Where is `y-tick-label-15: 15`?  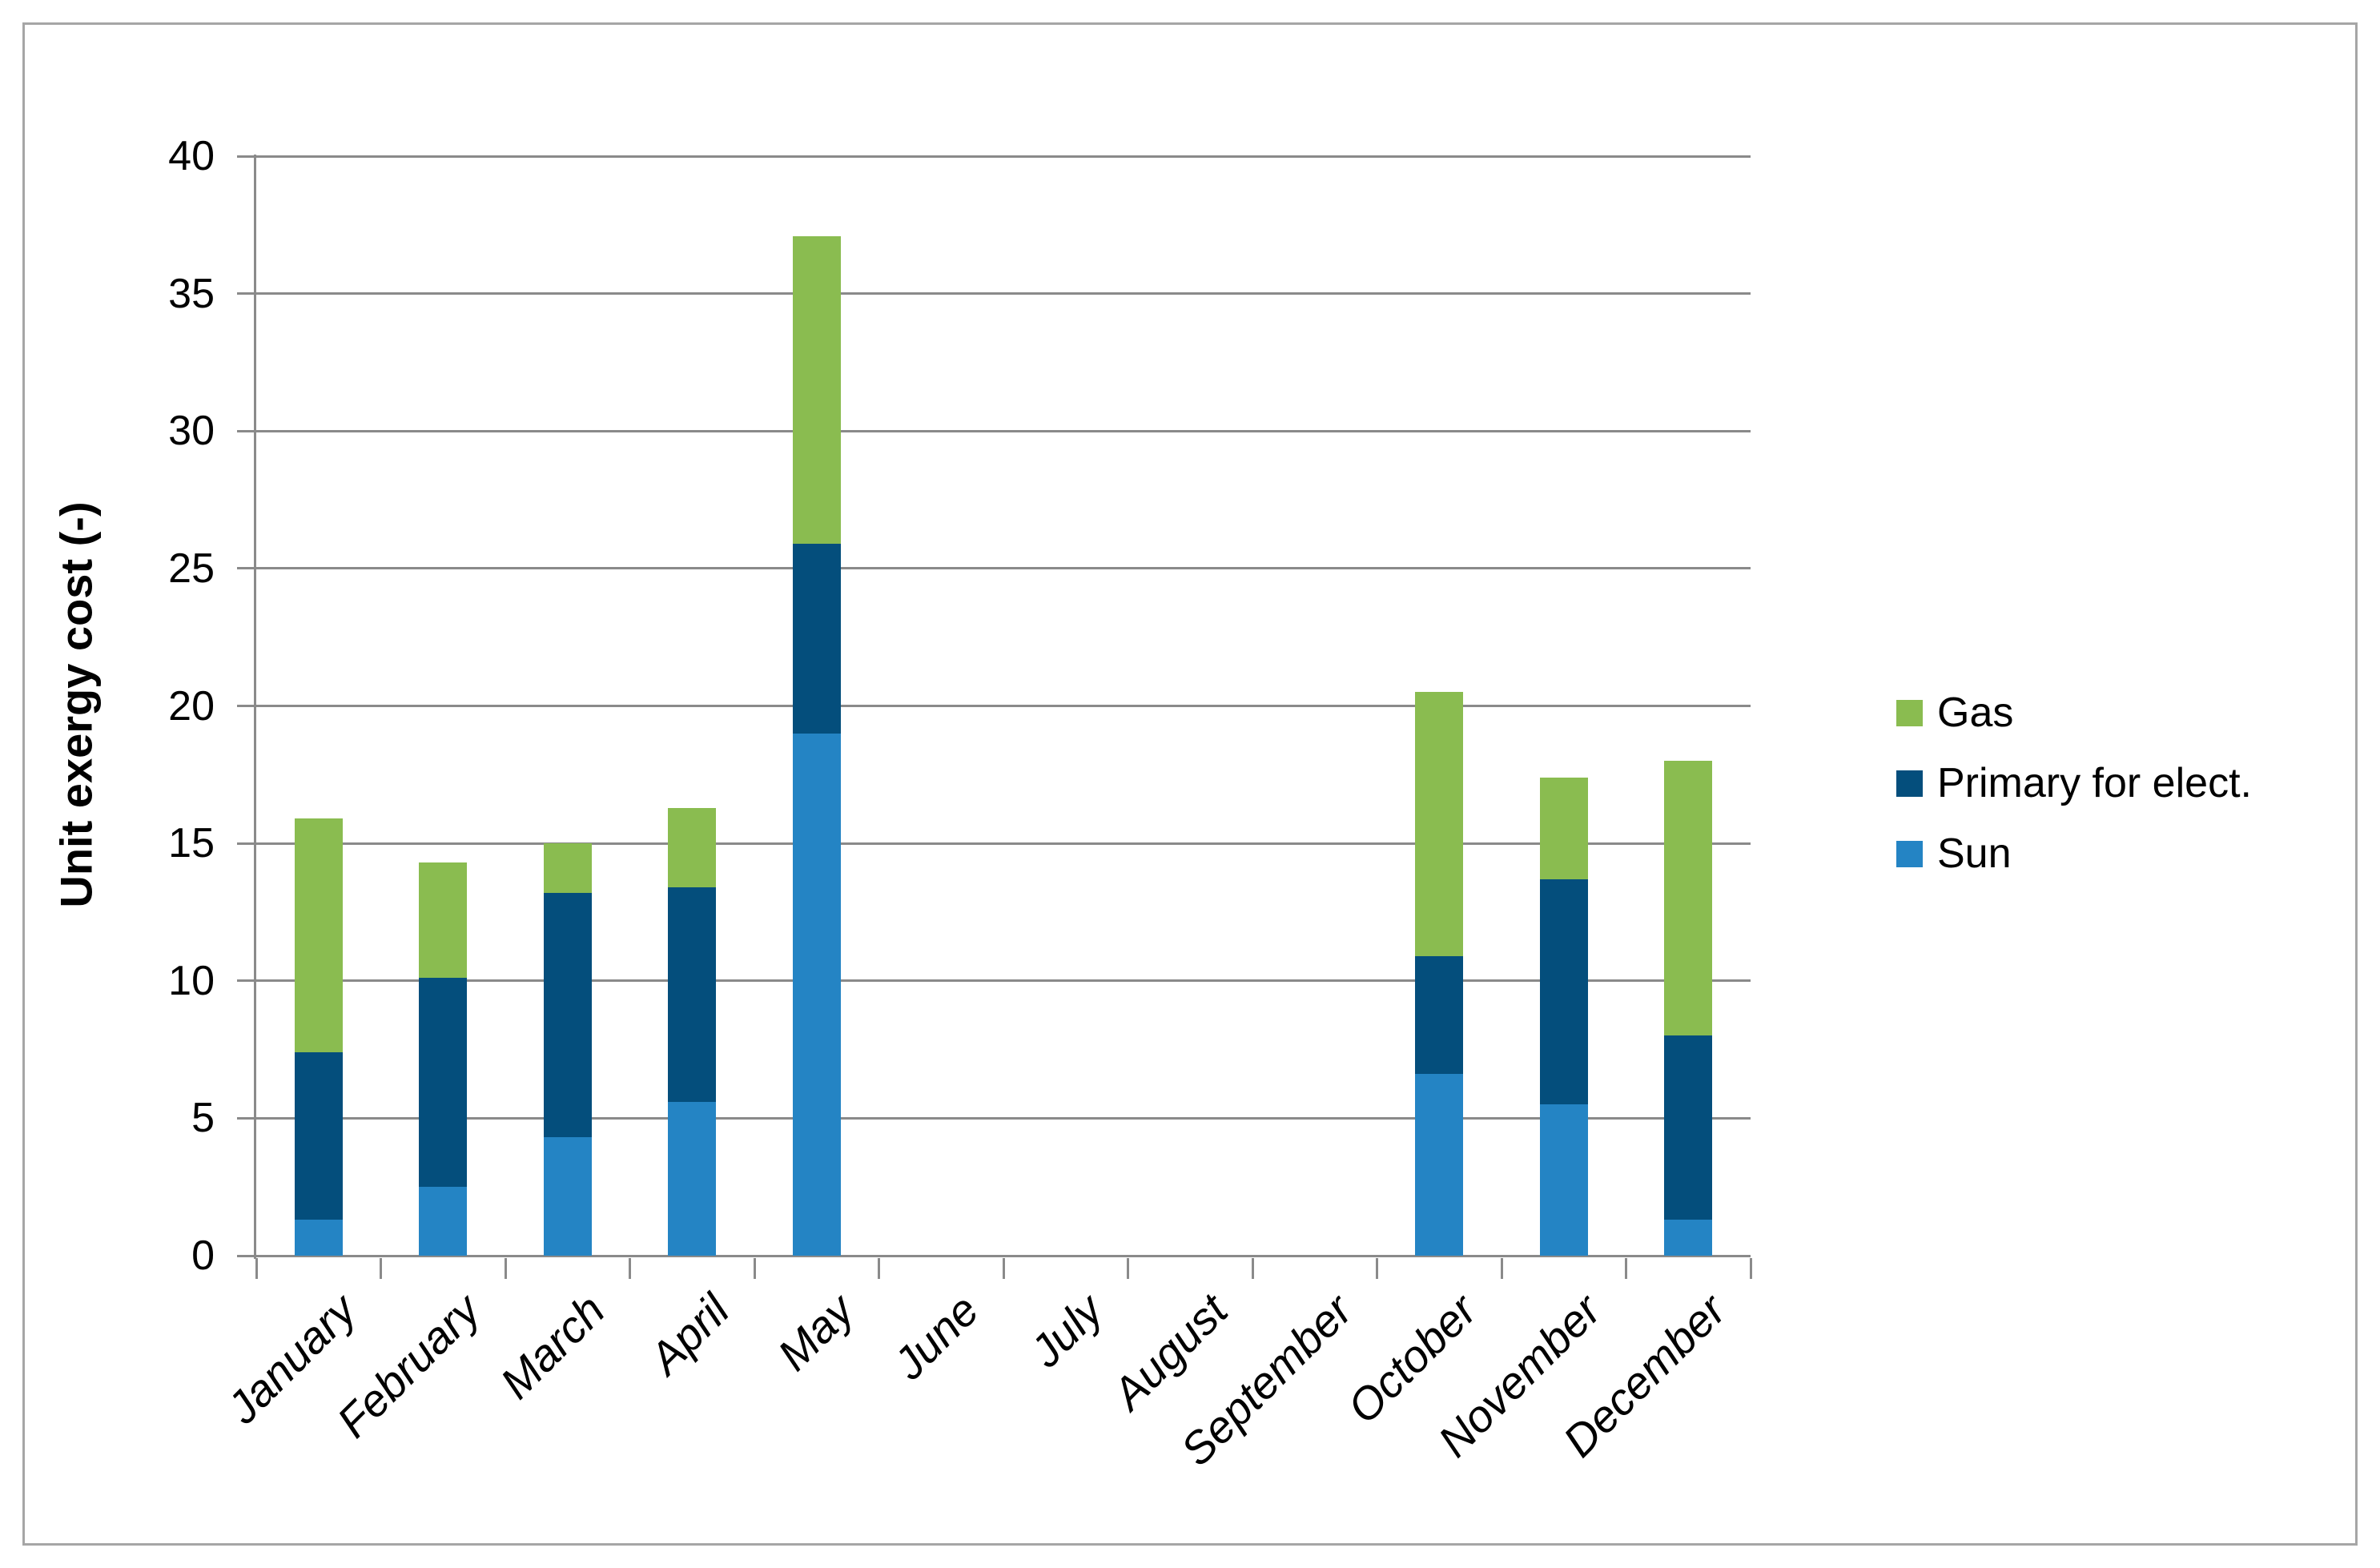
y-tick-label-15: 15 is located at coordinates (191, 843).